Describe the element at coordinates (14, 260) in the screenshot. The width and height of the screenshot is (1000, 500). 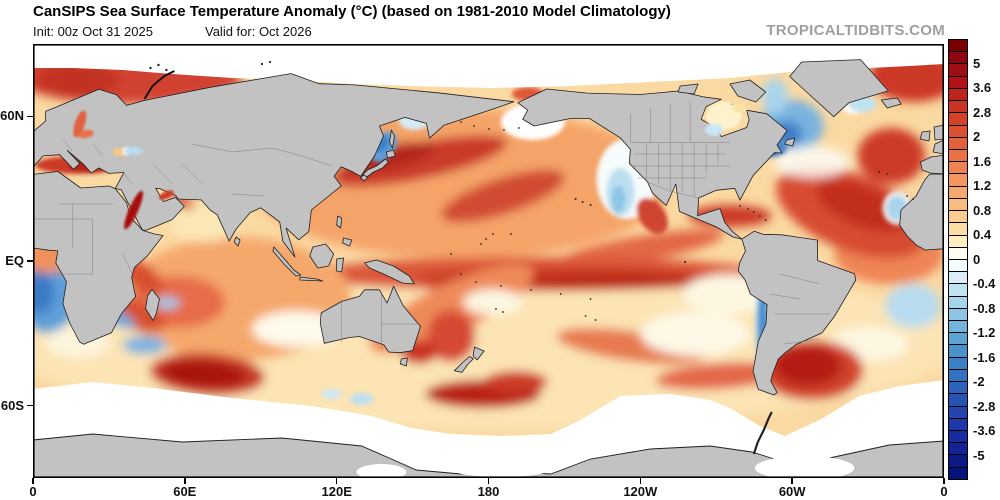
I see `y-axis-tick-label: EQ` at that location.